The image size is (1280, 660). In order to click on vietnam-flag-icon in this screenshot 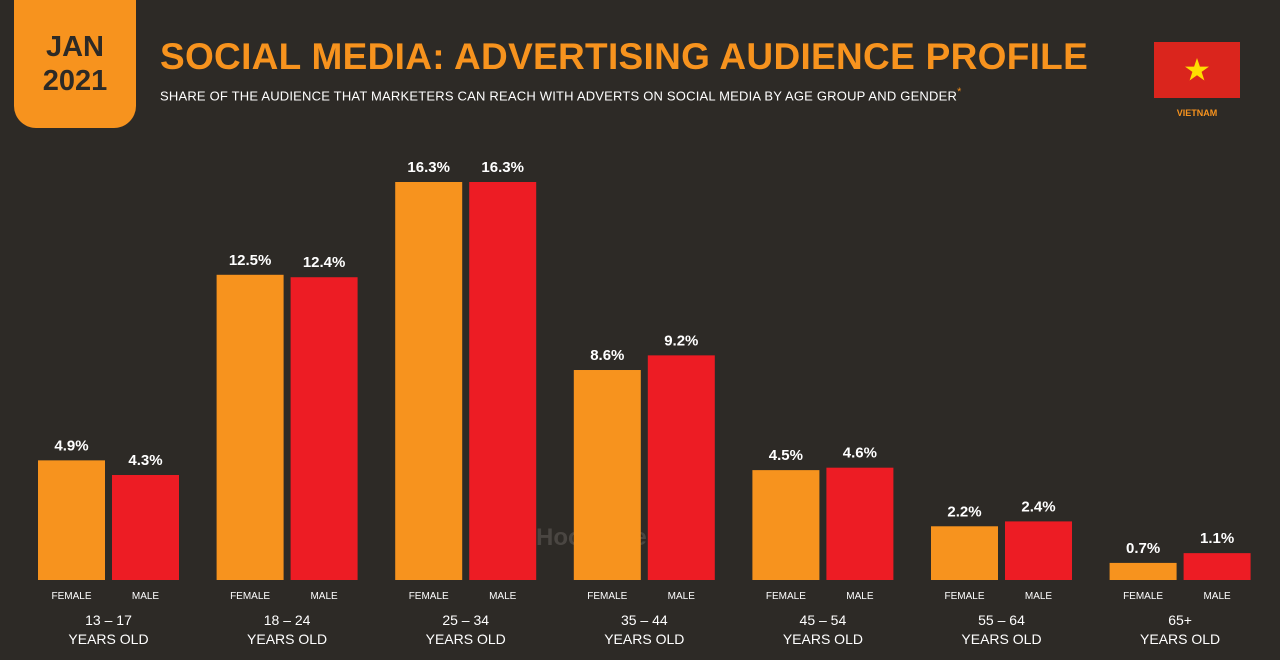, I will do `click(1197, 70)`.